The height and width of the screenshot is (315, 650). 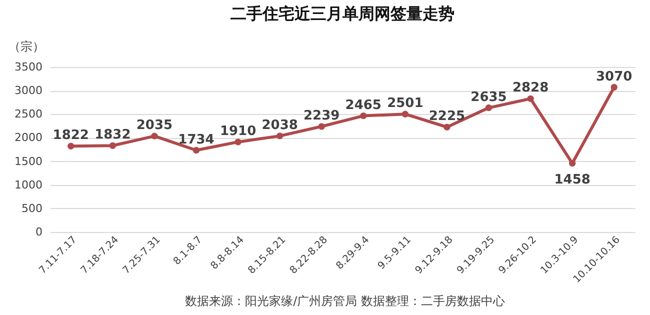 I want to click on y-tick-label: 1000, so click(x=28, y=185).